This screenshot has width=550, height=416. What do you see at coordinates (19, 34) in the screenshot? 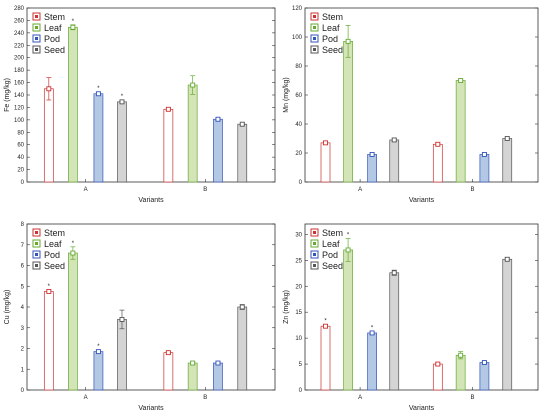
I see `y-tick-label: 240` at bounding box center [19, 34].